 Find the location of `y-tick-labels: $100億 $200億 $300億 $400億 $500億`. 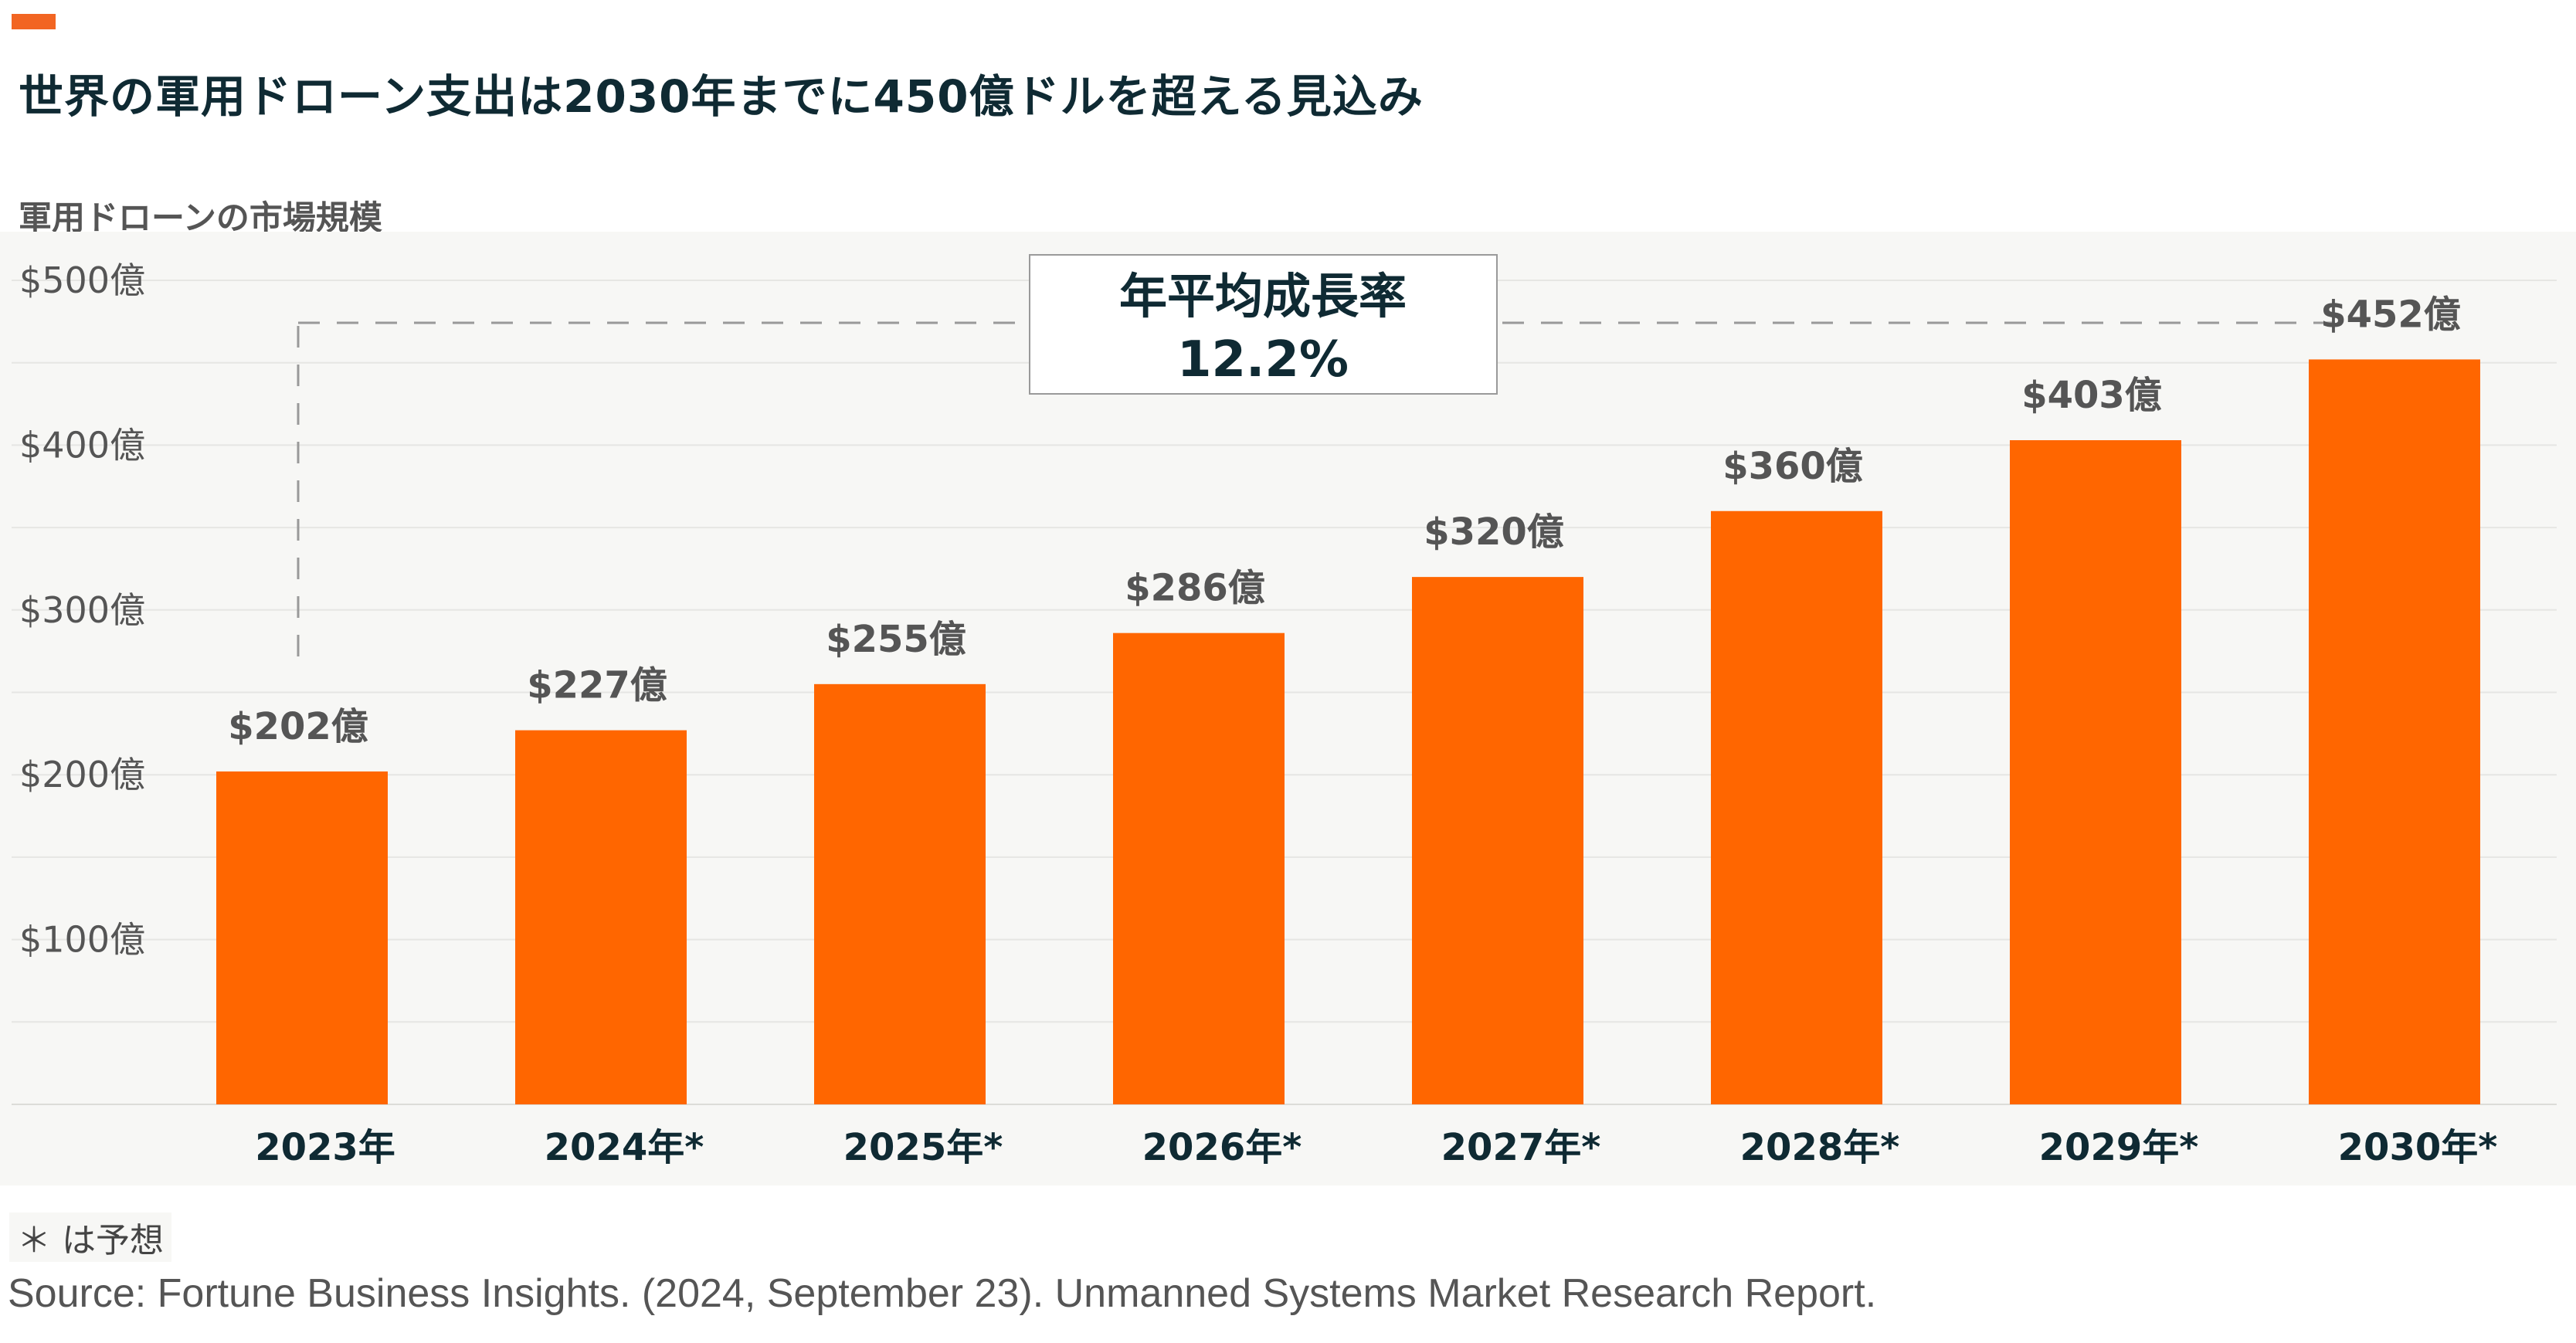

y-tick-labels: $100億 $200億 $300億 $400億 $500億 is located at coordinates (82, 610).